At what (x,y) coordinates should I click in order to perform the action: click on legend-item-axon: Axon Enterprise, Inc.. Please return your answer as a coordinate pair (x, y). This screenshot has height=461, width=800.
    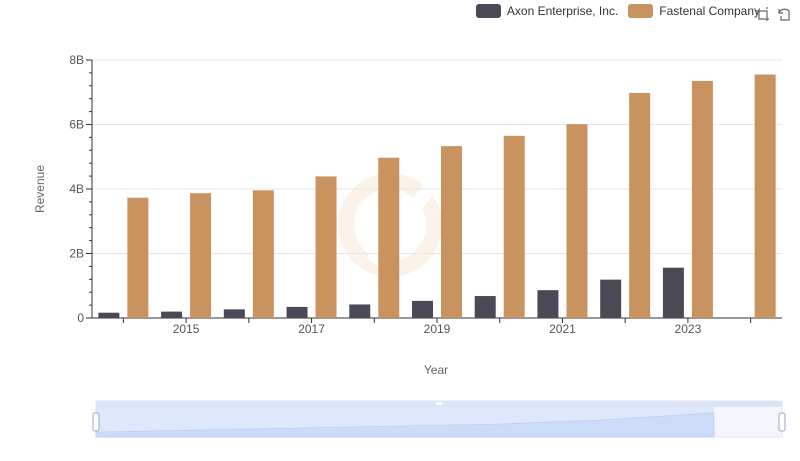
    Looking at the image, I should click on (547, 11).